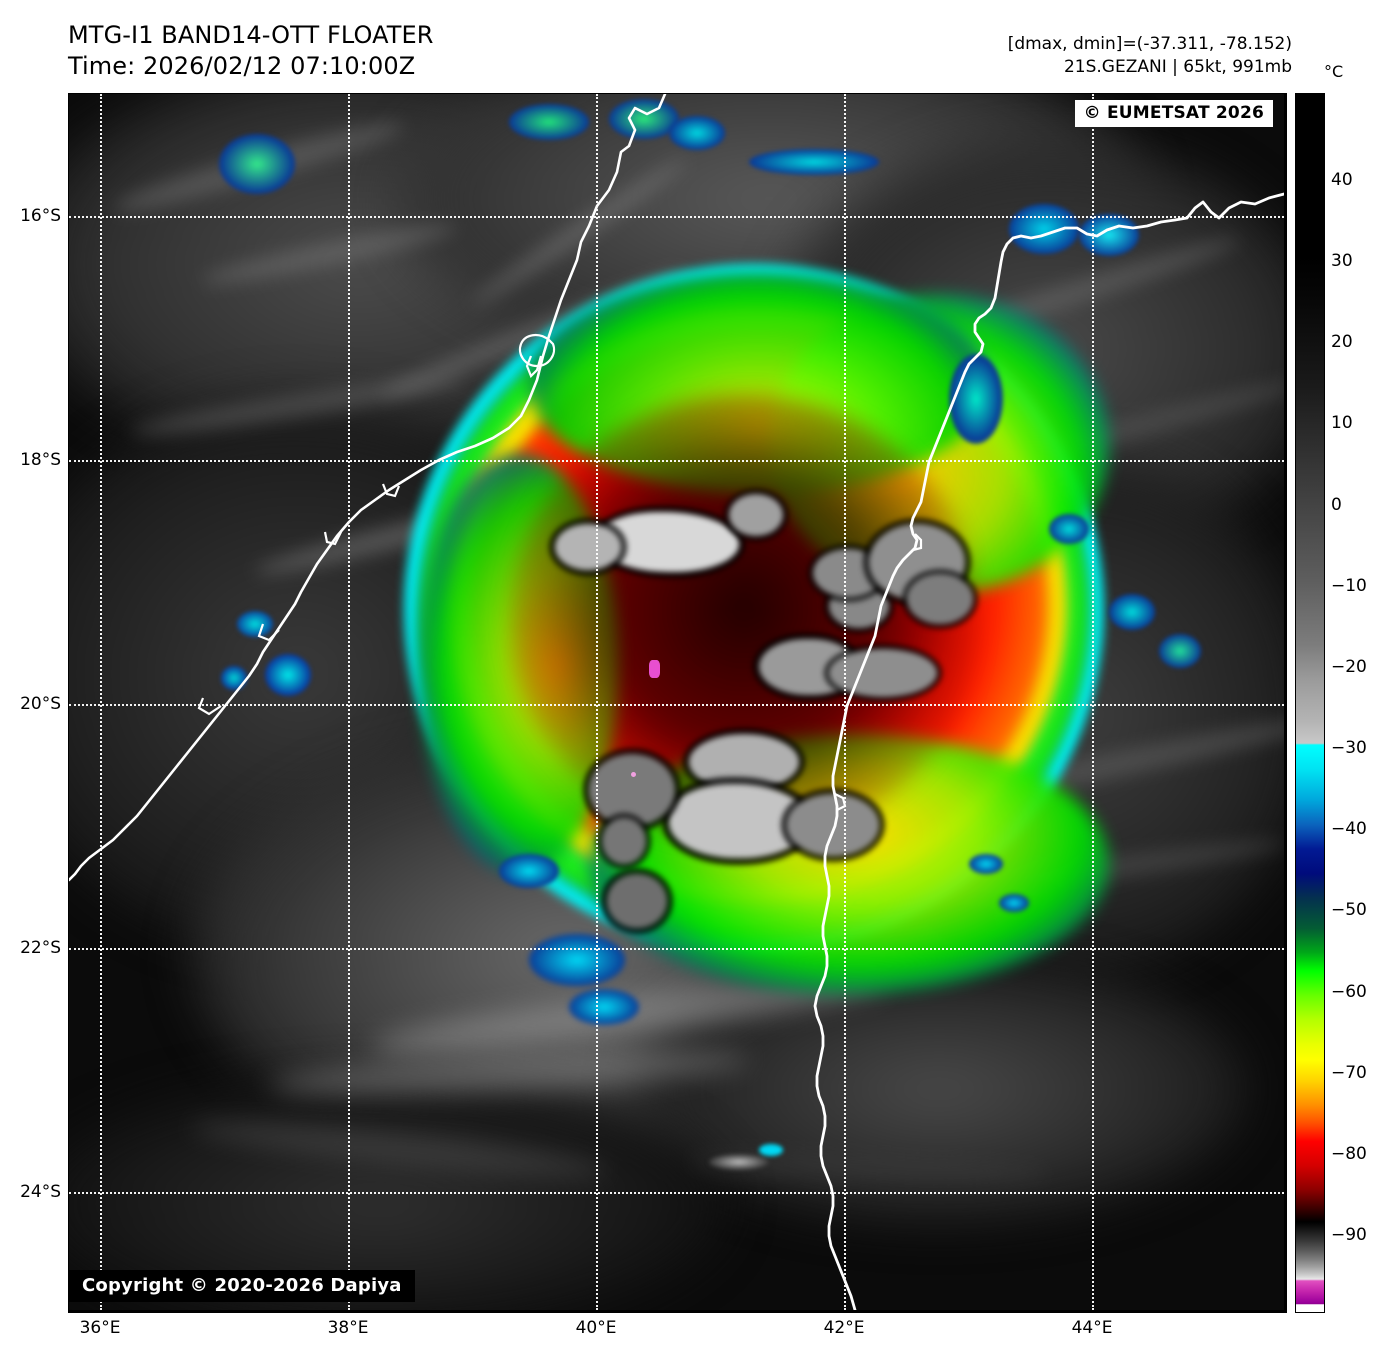  Describe the element at coordinates (251, 35) in the screenshot. I see `page-title: MTG-I1 BAND14-OTT FLOATER` at that location.